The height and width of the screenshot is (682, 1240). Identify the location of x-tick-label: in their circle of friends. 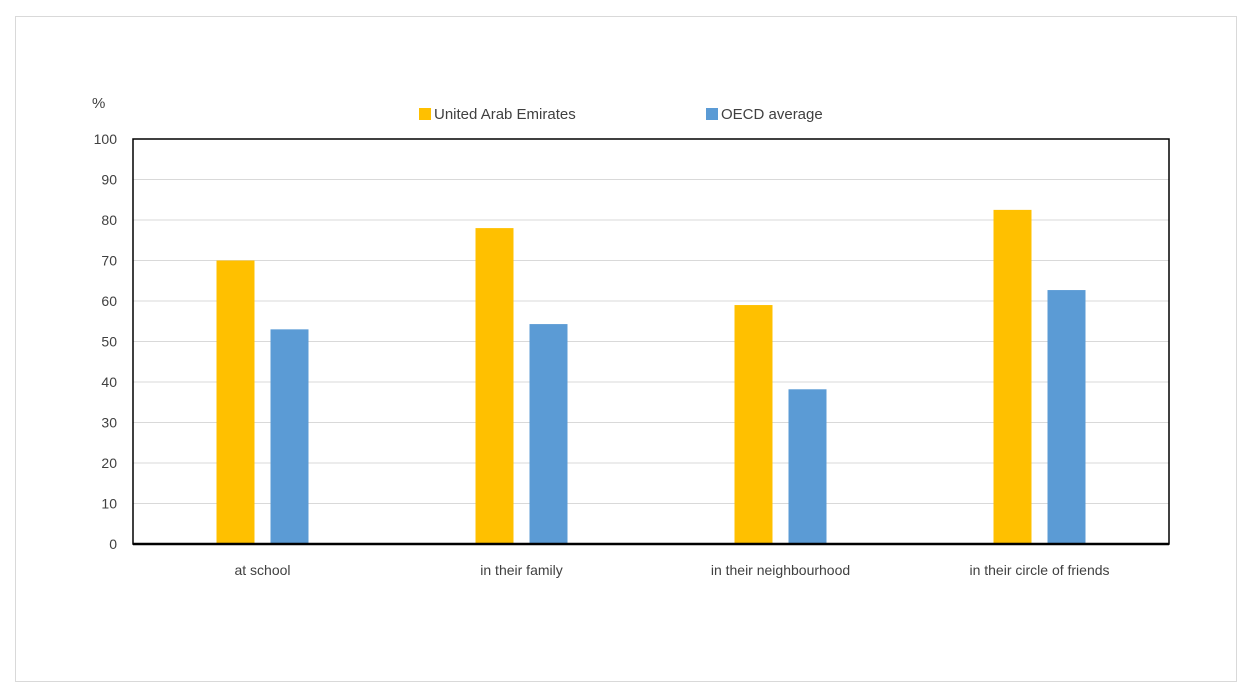
(1039, 570).